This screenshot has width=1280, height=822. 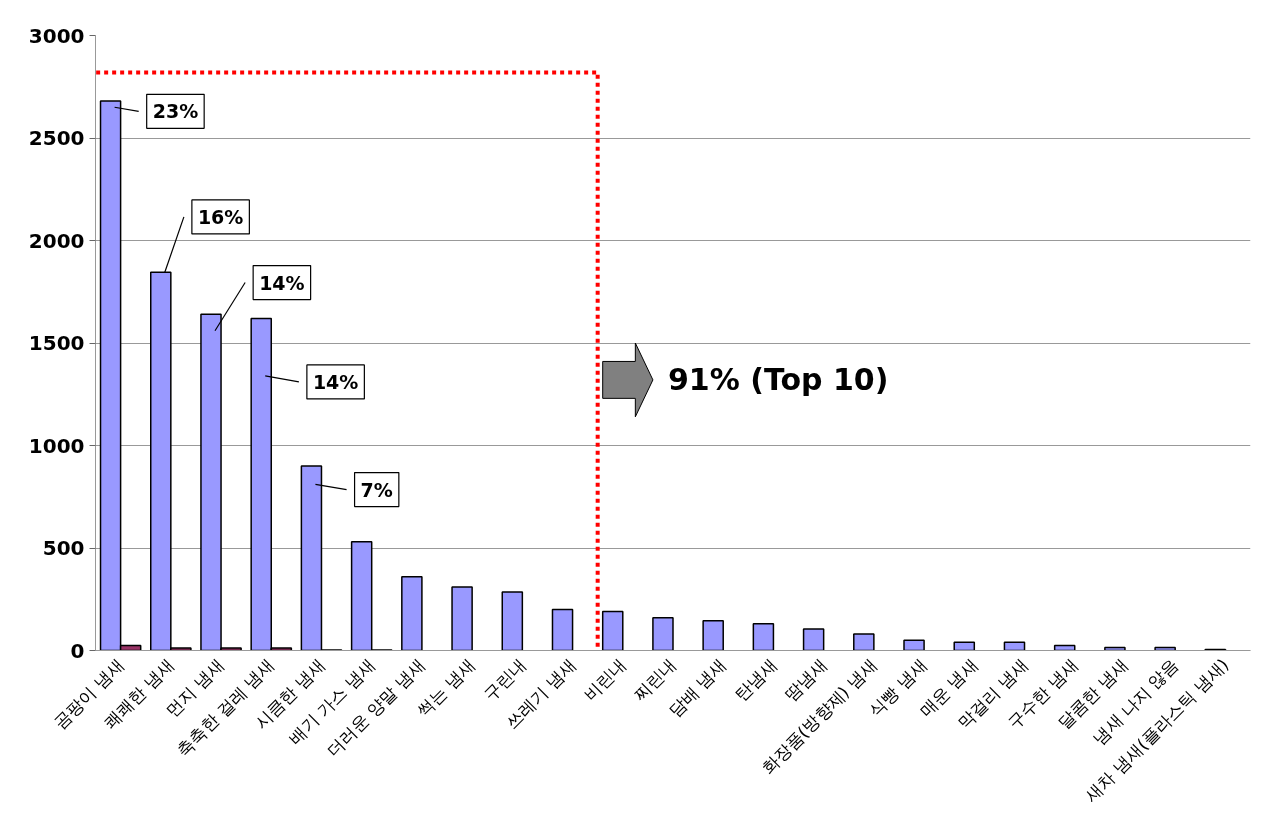 I want to click on y-tick-label: 0, so click(x=77, y=650).